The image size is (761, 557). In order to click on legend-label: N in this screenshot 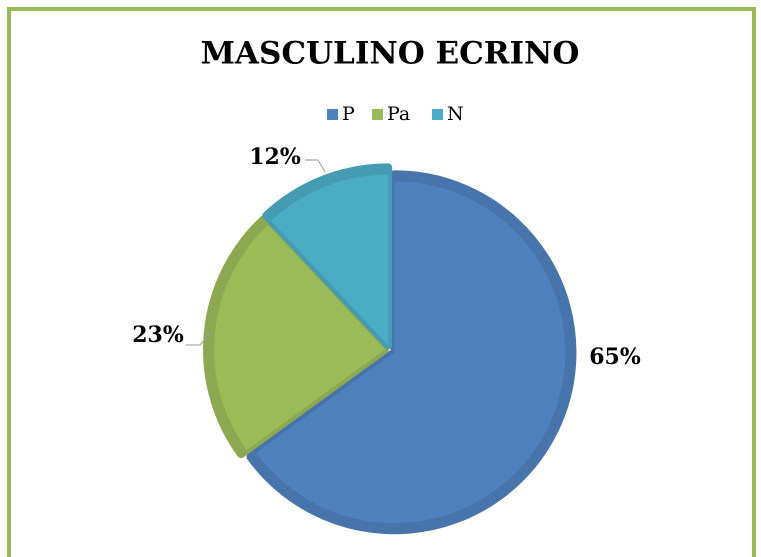, I will do `click(455, 114)`.